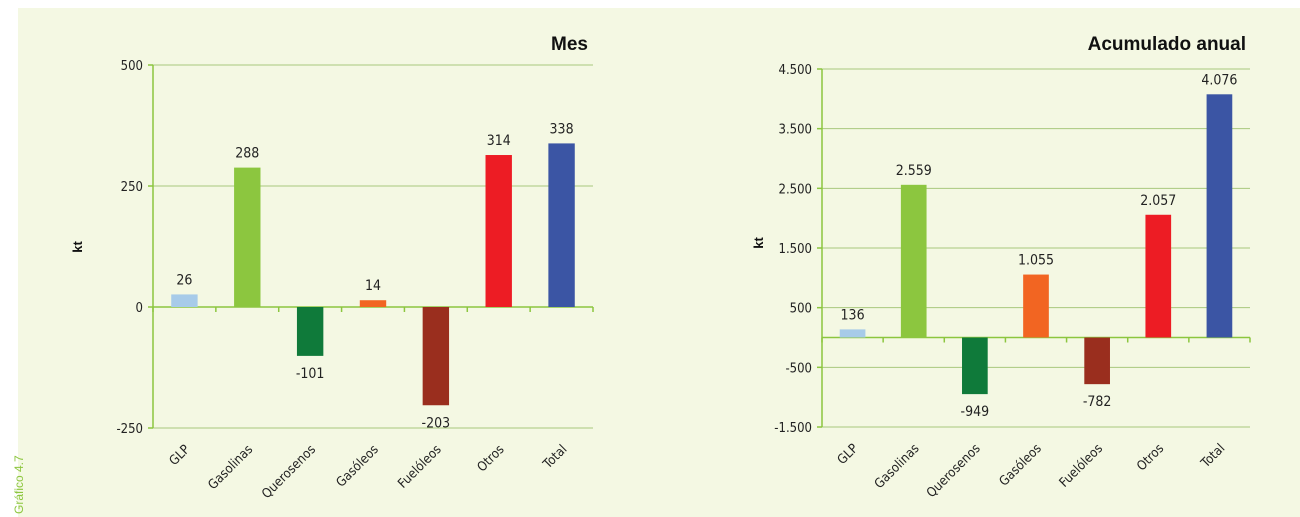 The height and width of the screenshot is (517, 1300). What do you see at coordinates (139, 308) in the screenshot?
I see `y-tick-label: 0` at bounding box center [139, 308].